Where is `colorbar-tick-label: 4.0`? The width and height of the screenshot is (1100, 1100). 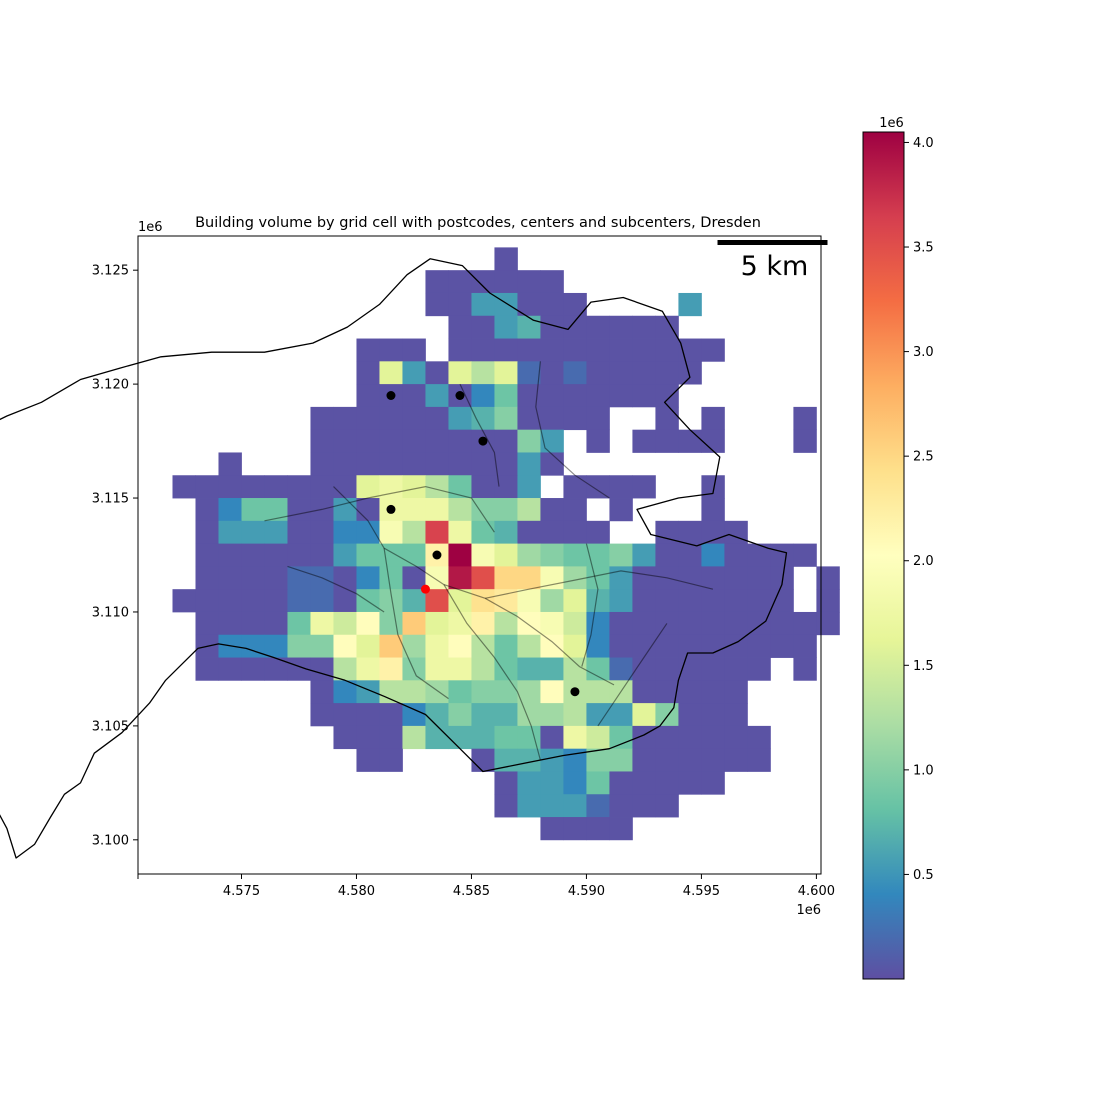 colorbar-tick-label: 4.0 is located at coordinates (923, 143).